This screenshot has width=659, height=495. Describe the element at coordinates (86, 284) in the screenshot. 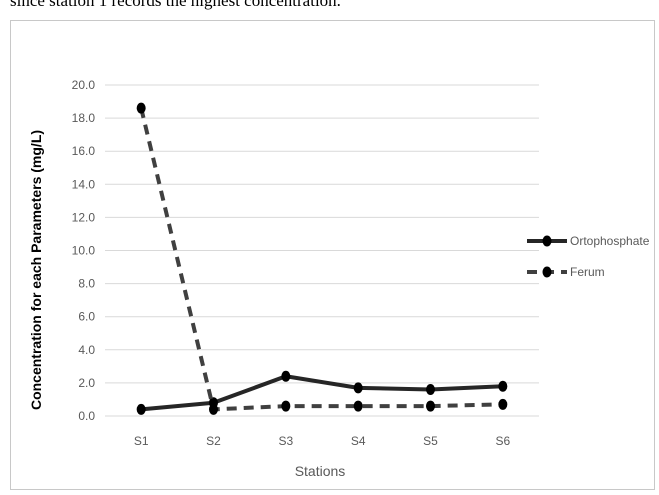

I see `y-tick-label: 8.0` at that location.